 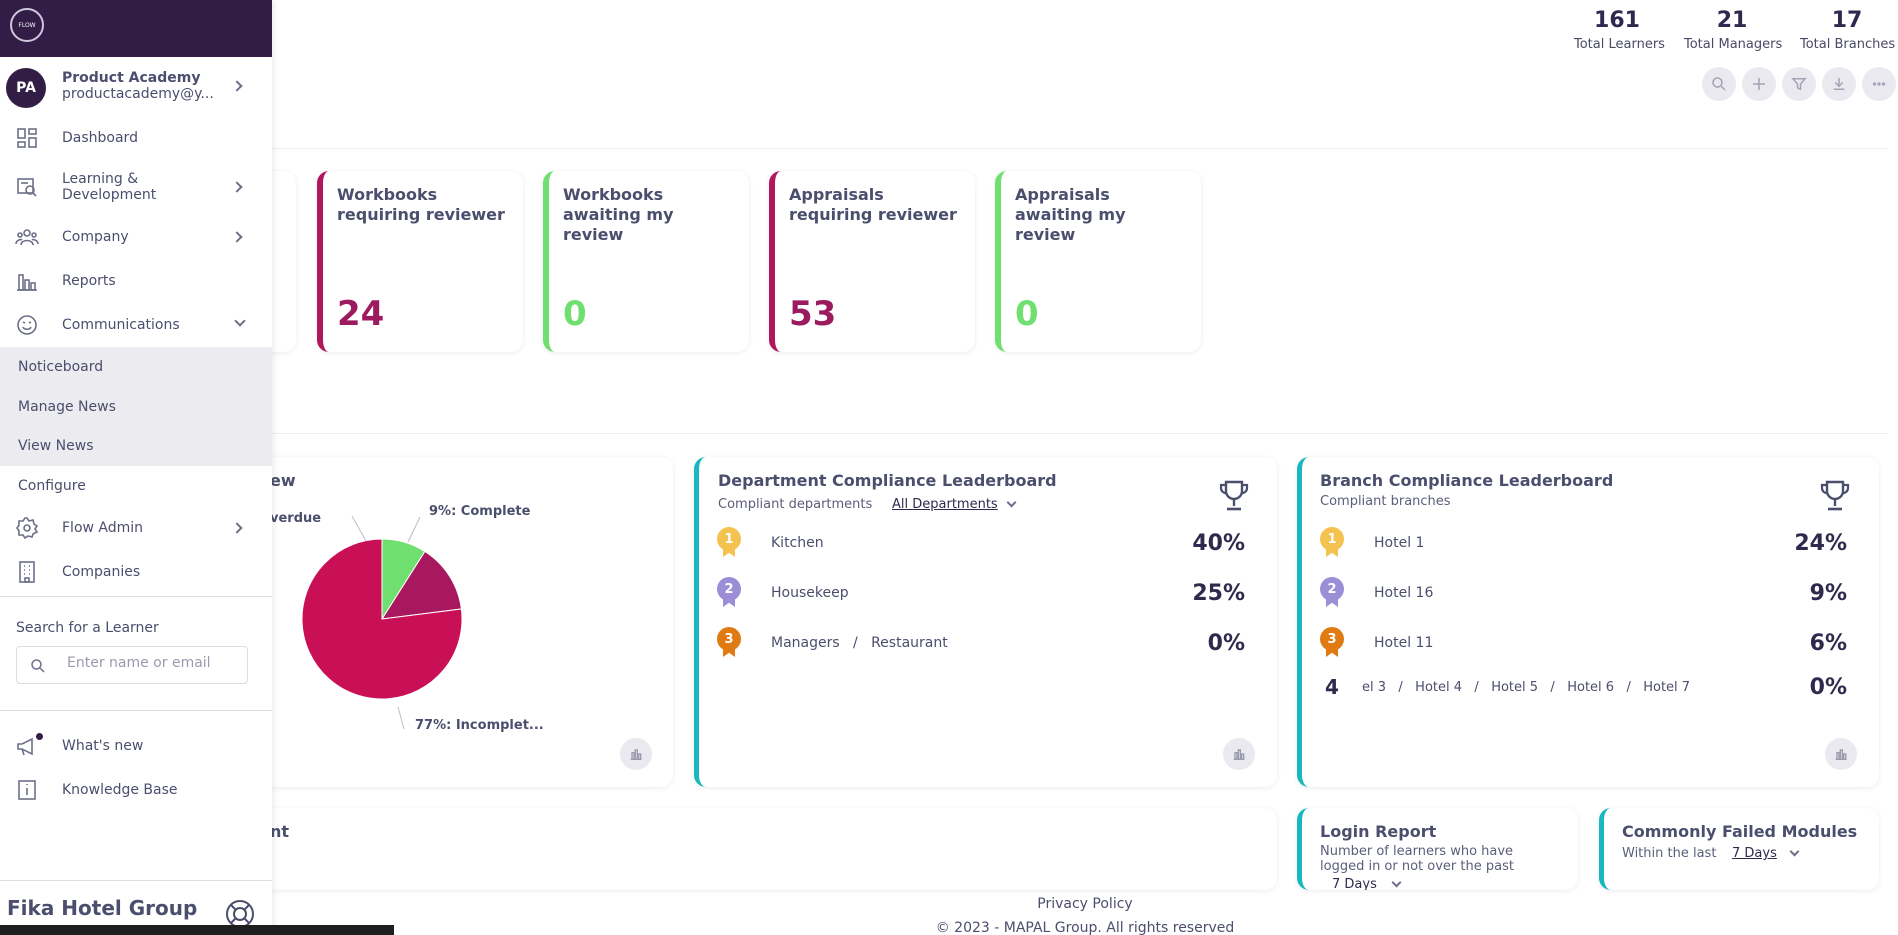 What do you see at coordinates (981, 643) in the screenshot?
I see `leaderboard-row: 3 Managers / Restaurant 0%` at bounding box center [981, 643].